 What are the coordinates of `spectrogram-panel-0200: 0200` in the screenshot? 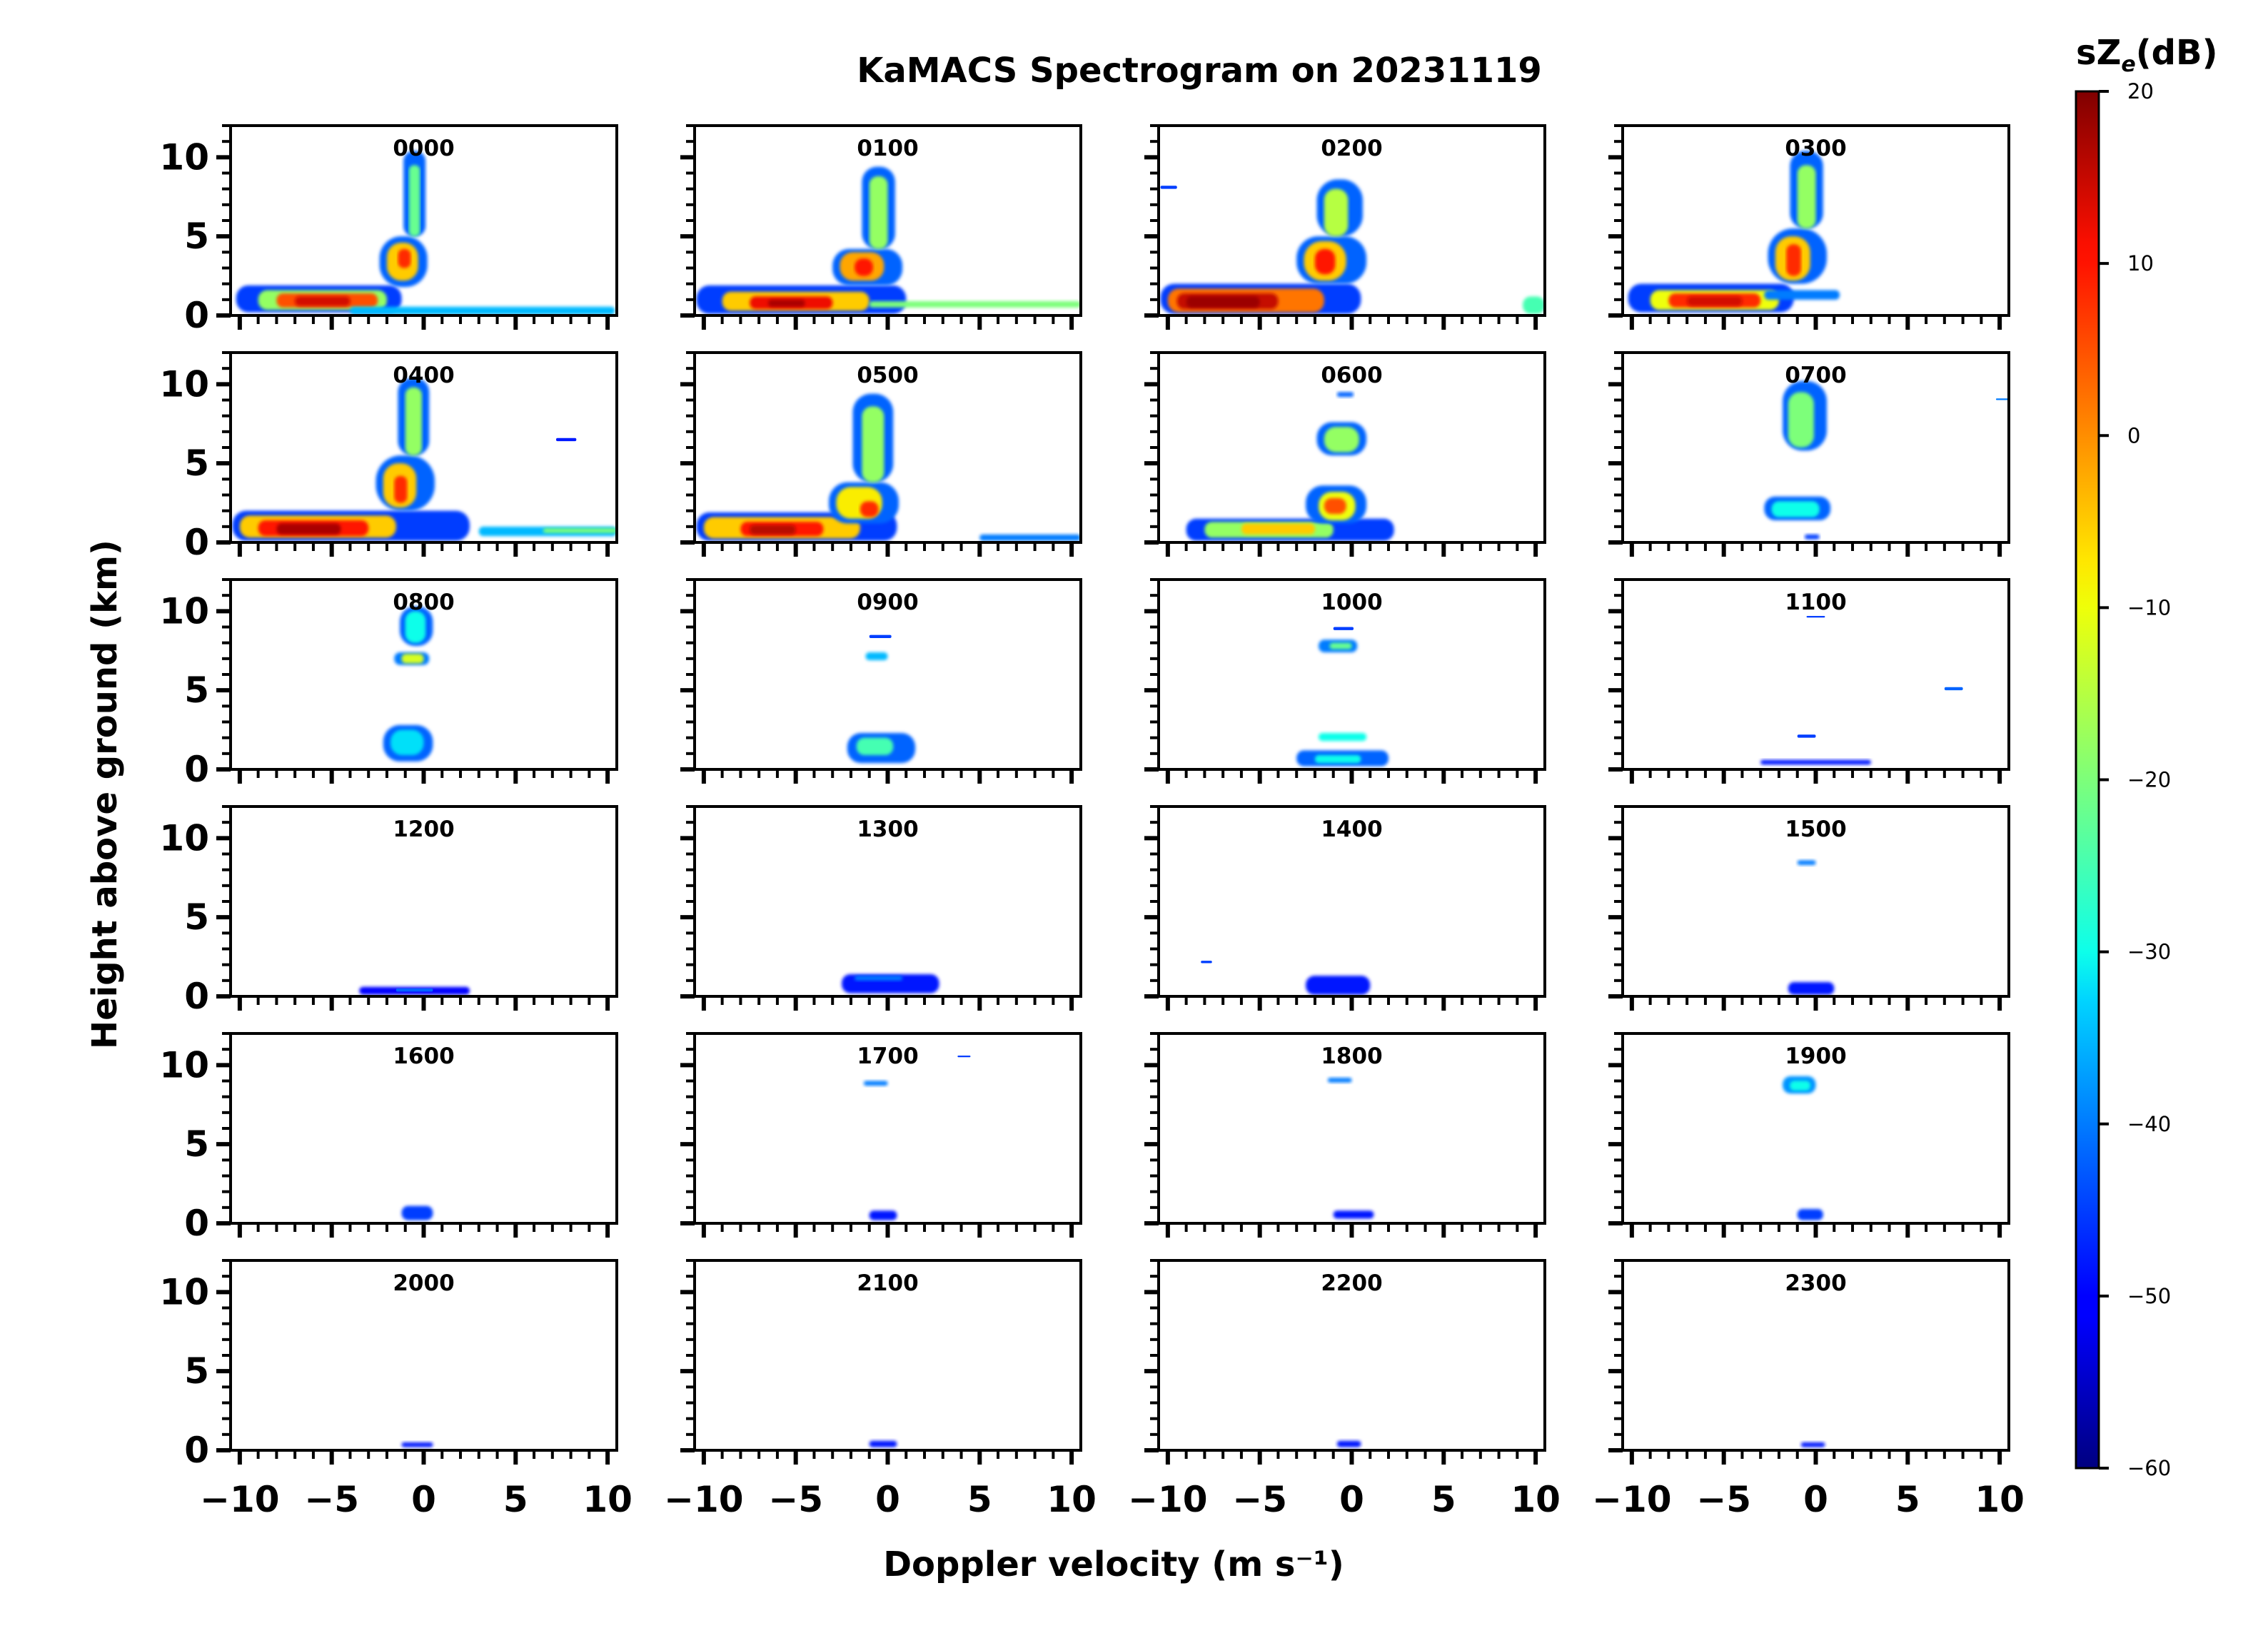 It's located at (1345, 227).